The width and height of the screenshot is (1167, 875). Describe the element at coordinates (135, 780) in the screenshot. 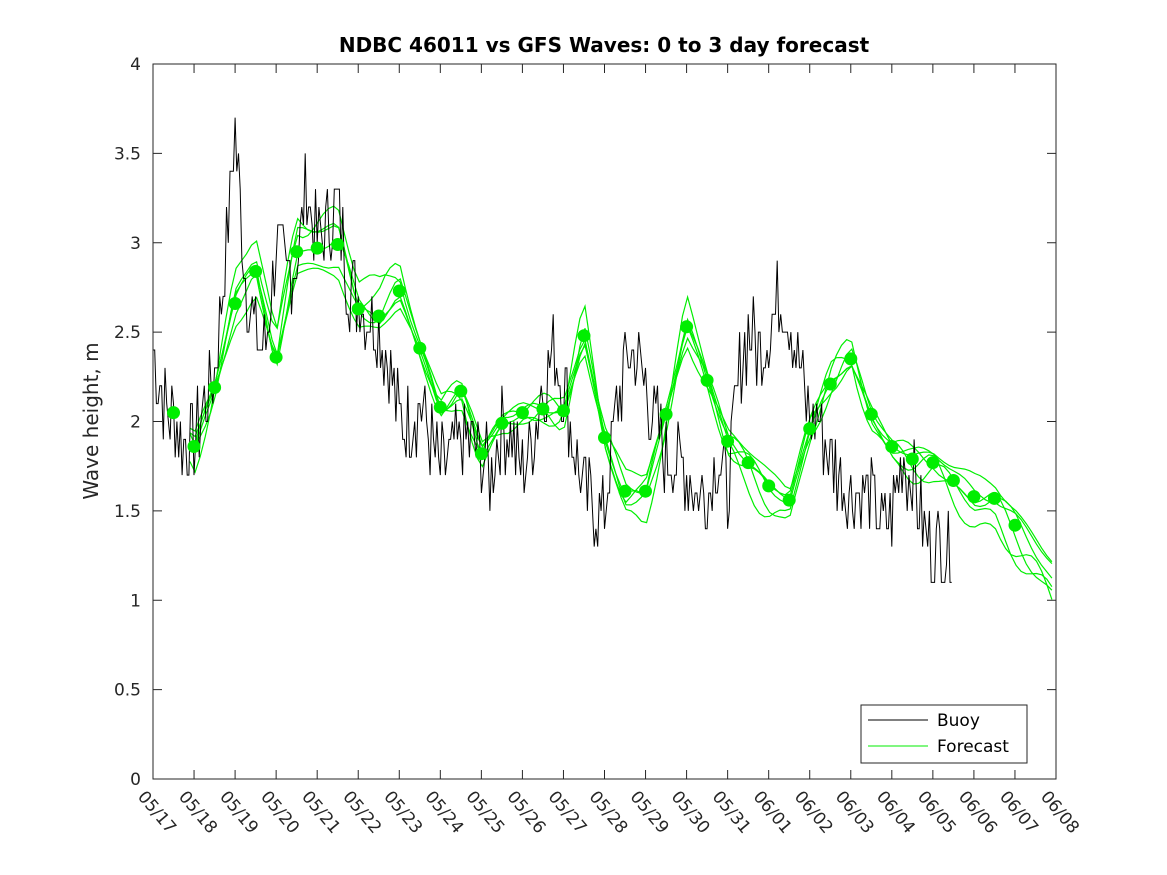

I see `y-tick-label: 0` at that location.